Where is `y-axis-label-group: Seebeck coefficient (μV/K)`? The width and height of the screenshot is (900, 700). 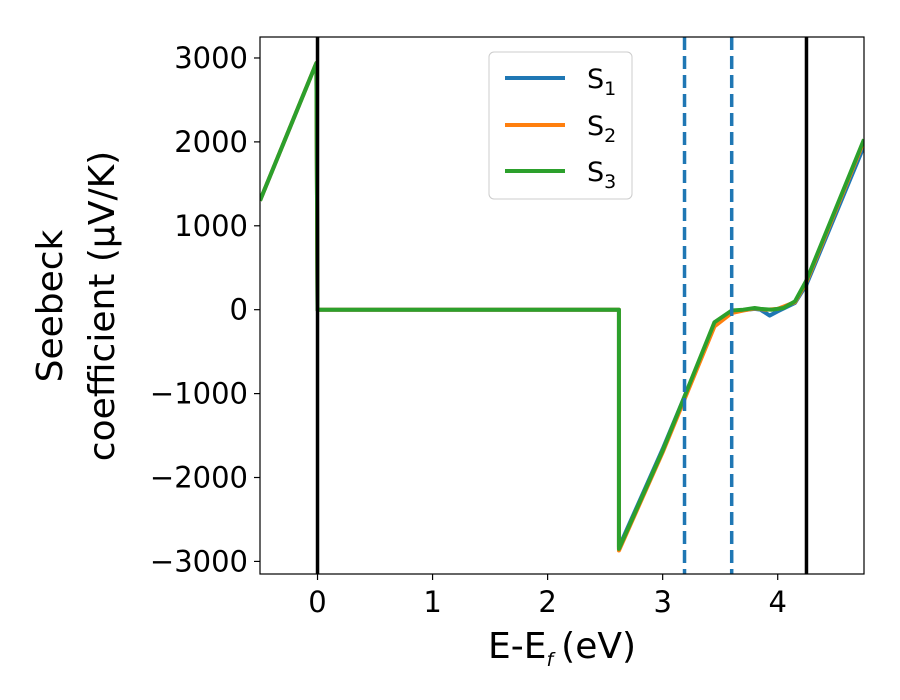 y-axis-label-group: Seebeck coefficient (μV/K) is located at coordinates (76, 306).